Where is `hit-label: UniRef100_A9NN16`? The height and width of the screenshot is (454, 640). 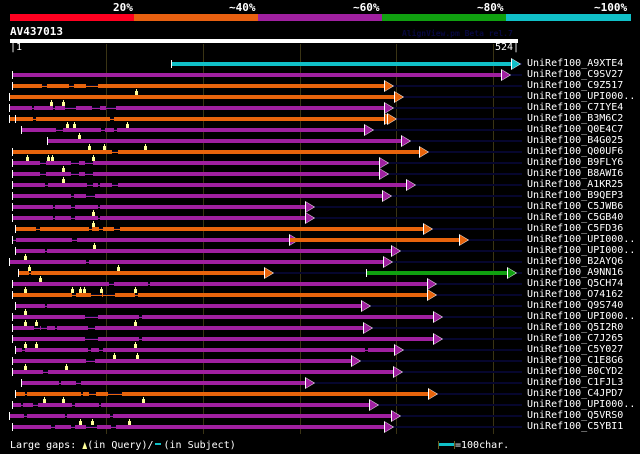 hit-label: UniRef100_A9NN16 is located at coordinates (575, 272).